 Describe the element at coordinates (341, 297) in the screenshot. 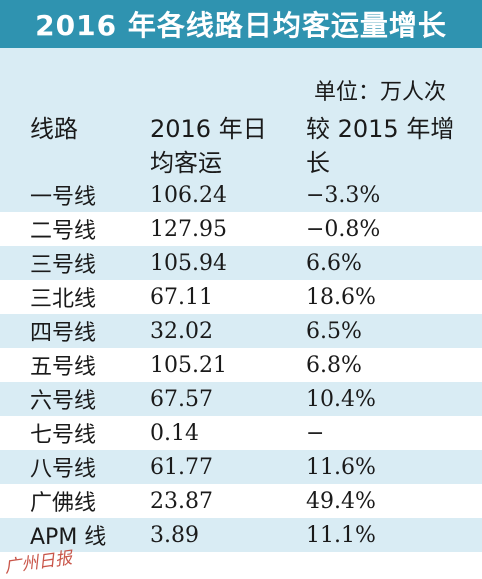

I see `growth-cell: 18.6%` at that location.